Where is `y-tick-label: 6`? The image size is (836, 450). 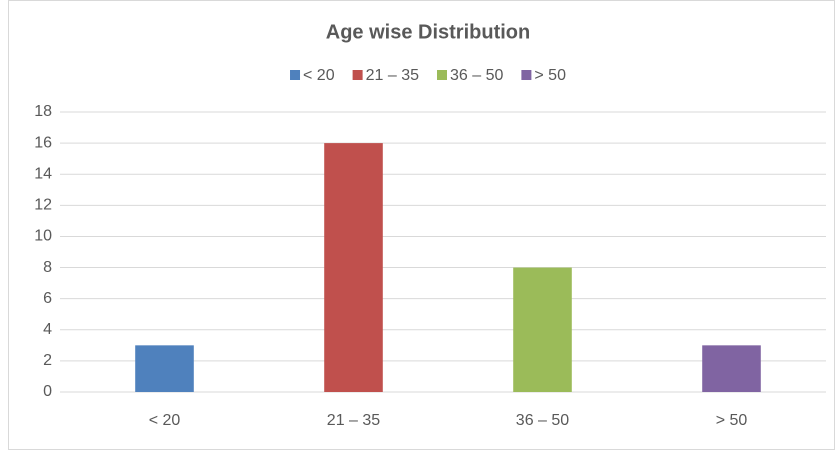
y-tick-label: 6 is located at coordinates (47, 298).